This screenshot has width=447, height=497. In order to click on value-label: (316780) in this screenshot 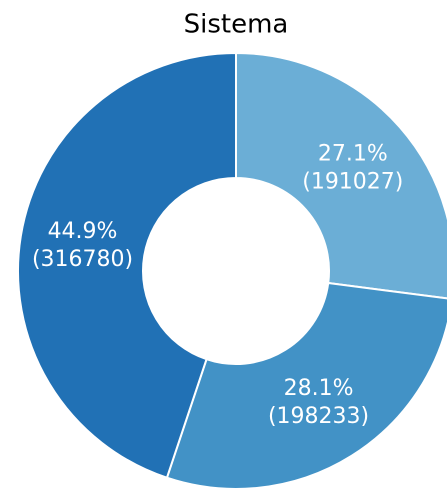, I will do `click(82, 259)`.